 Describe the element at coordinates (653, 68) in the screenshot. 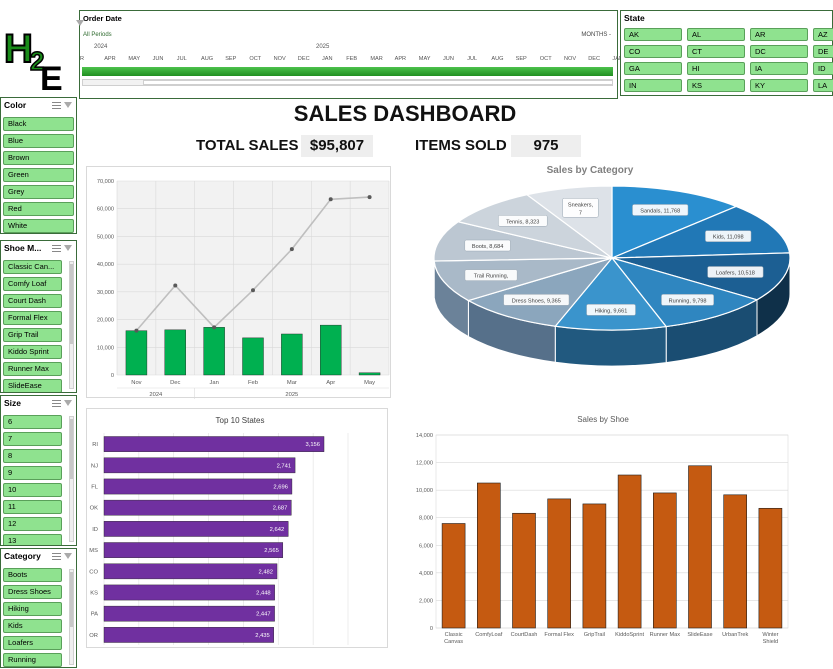

I see `state-item-ga: GA` at that location.